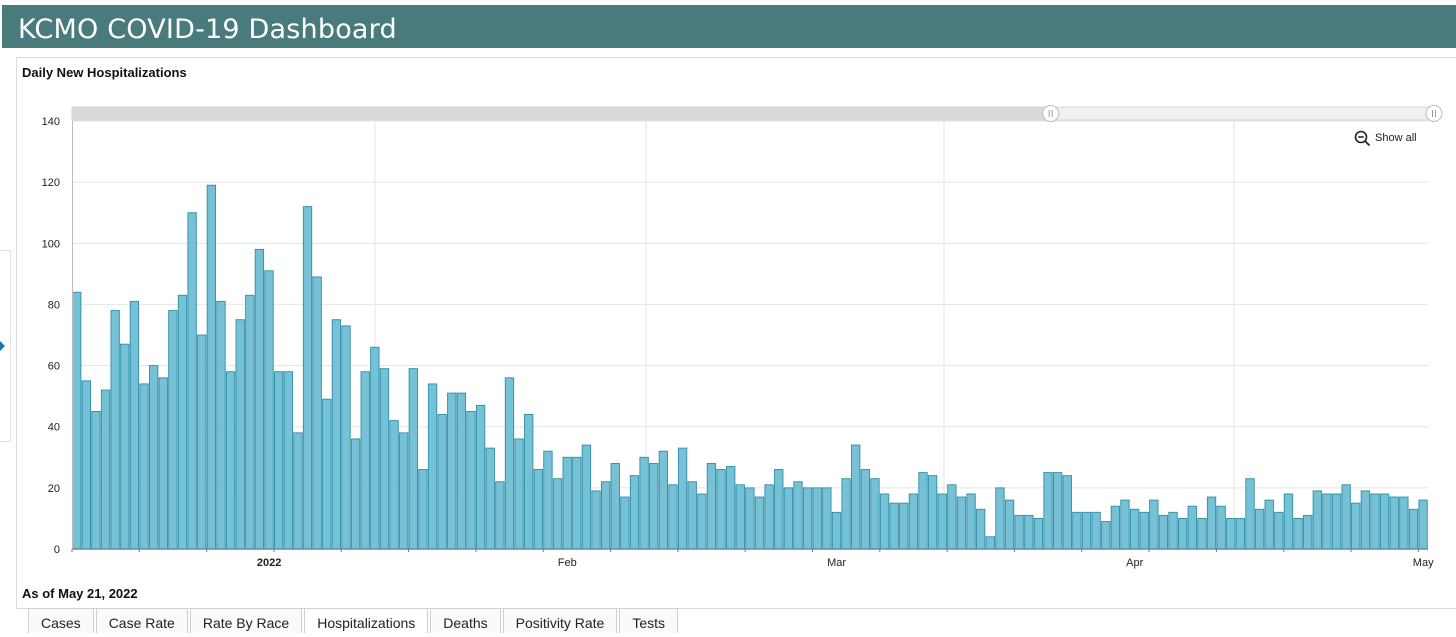 Image resolution: width=1456 pixels, height=637 pixels. Describe the element at coordinates (1434, 113) in the screenshot. I see `slider-end-handle` at that location.